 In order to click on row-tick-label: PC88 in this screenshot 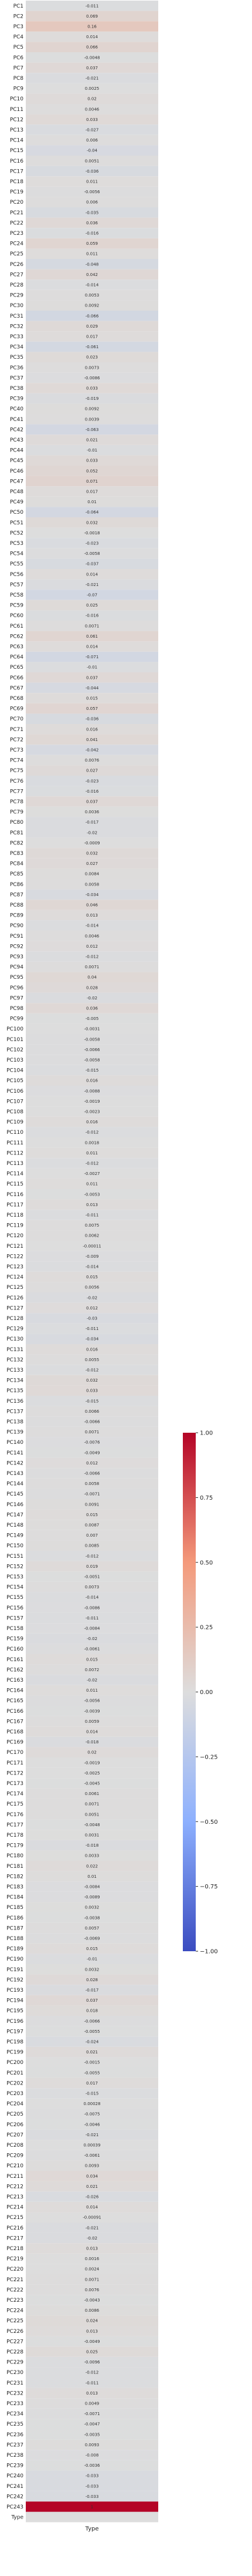, I will do `click(16, 905)`.